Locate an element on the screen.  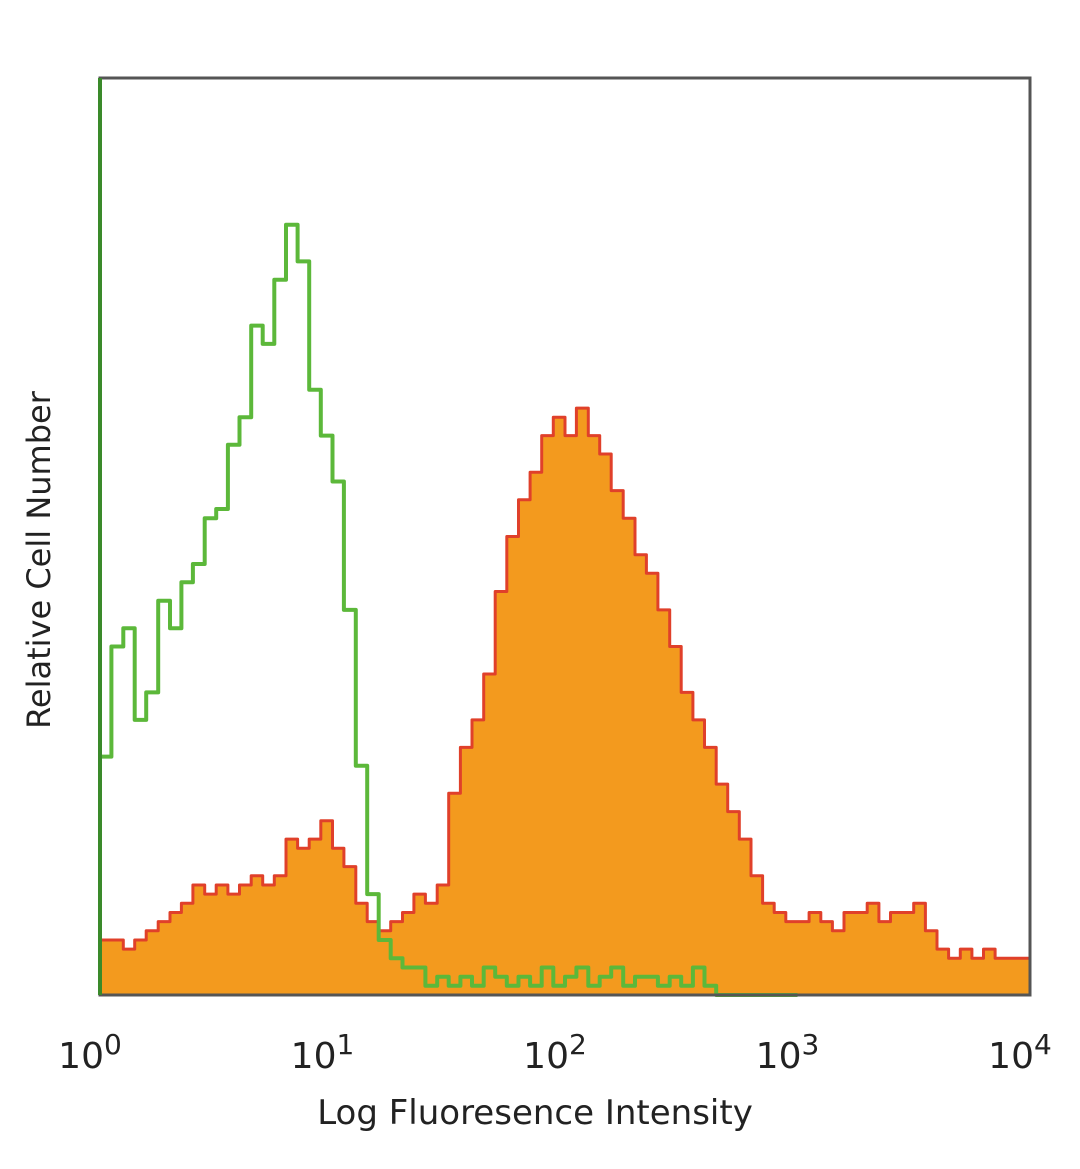
x-tick-label-0: 10⁰ is located at coordinates (90, 1052).